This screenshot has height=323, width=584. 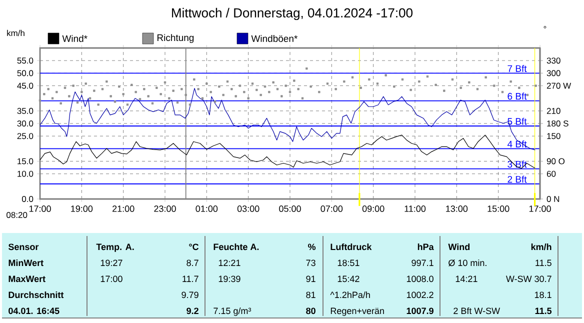 What do you see at coordinates (499, 209) in the screenshot?
I see `x-tick-label: 15:00` at bounding box center [499, 209].